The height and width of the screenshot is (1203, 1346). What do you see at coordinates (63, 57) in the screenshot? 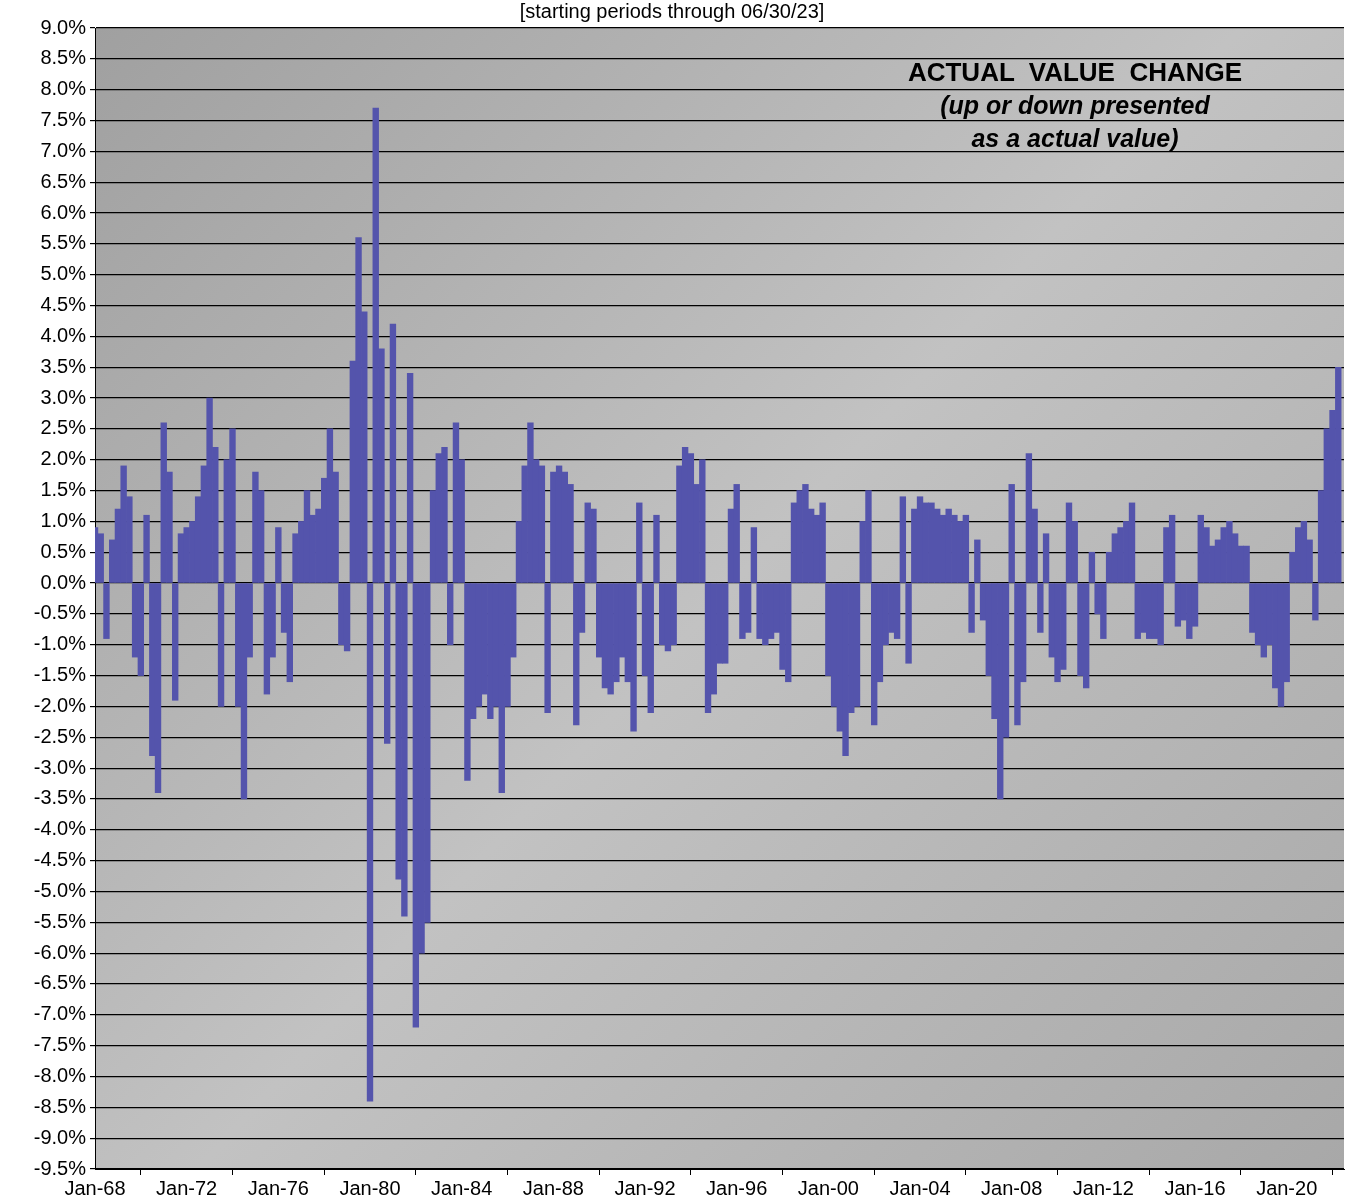
I see `y-tick-label: 8.5%` at bounding box center [63, 57].